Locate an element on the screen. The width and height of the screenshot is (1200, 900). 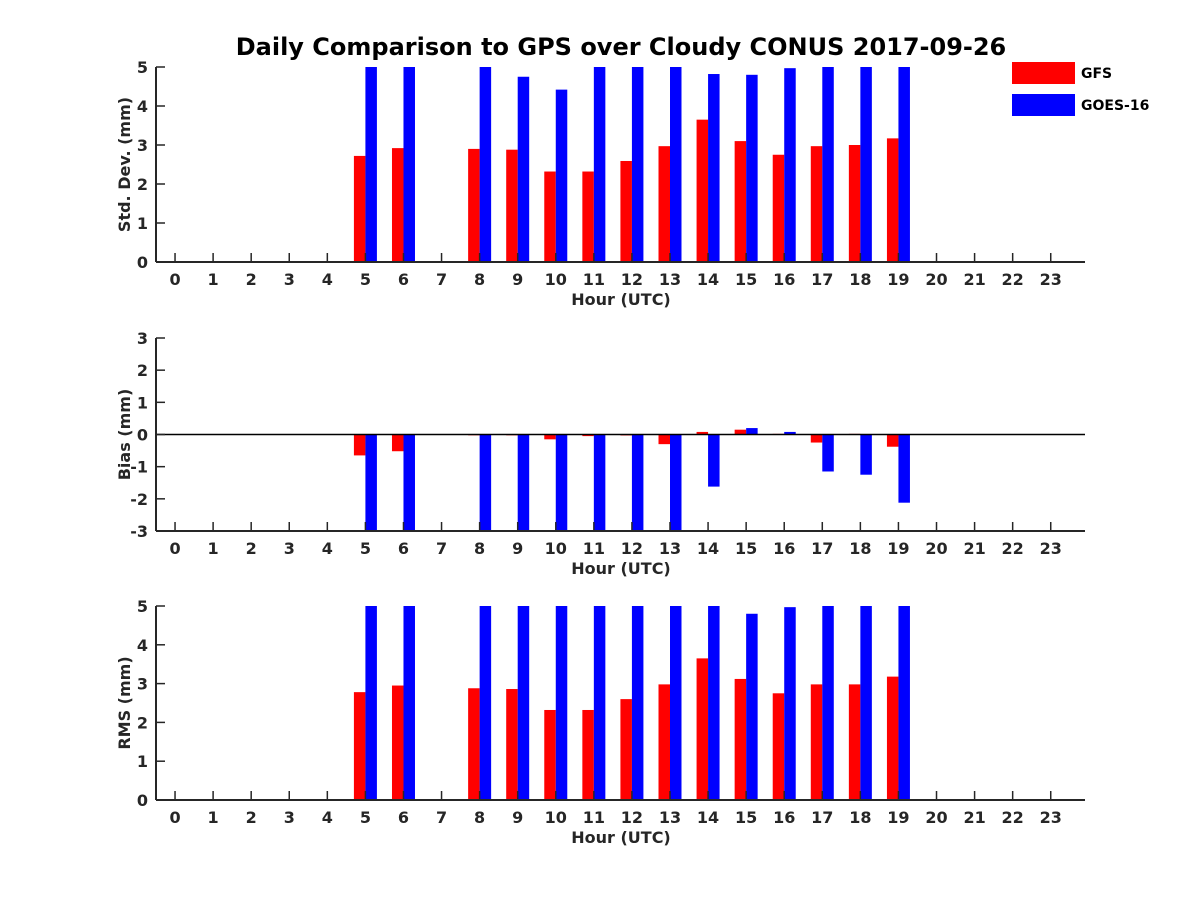
legend: GFS GOES-16 is located at coordinates (1080, 89).